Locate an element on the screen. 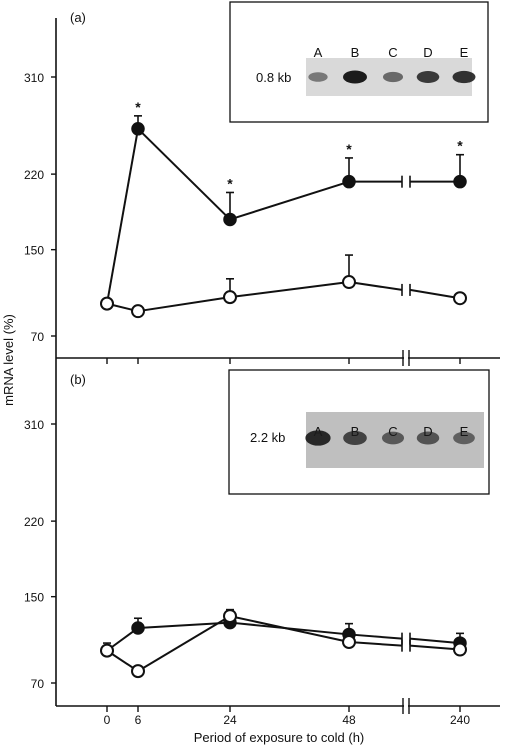  inset-lane-label: D is located at coordinates (427, 52).